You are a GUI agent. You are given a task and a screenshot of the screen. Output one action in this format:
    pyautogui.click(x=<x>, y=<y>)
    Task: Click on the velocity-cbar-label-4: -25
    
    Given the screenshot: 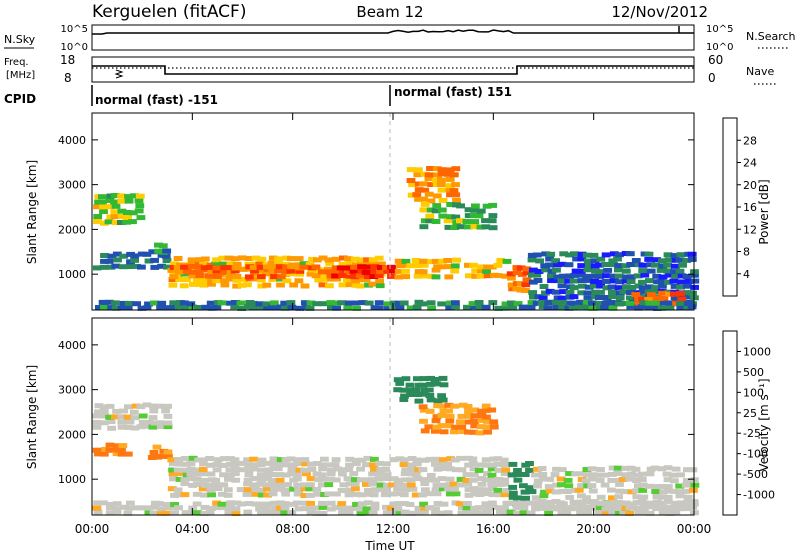 What is the action you would take?
    pyautogui.click(x=752, y=433)
    